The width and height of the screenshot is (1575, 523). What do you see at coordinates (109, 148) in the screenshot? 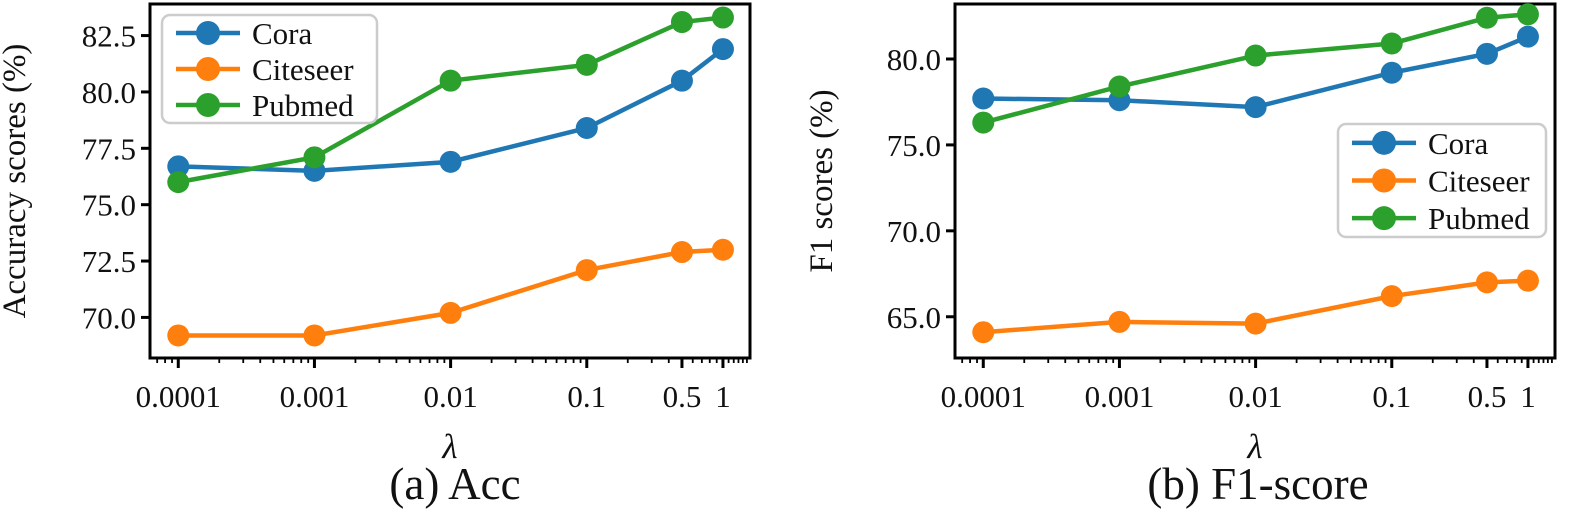
I see `y-tick-label: 77.5` at bounding box center [109, 148].